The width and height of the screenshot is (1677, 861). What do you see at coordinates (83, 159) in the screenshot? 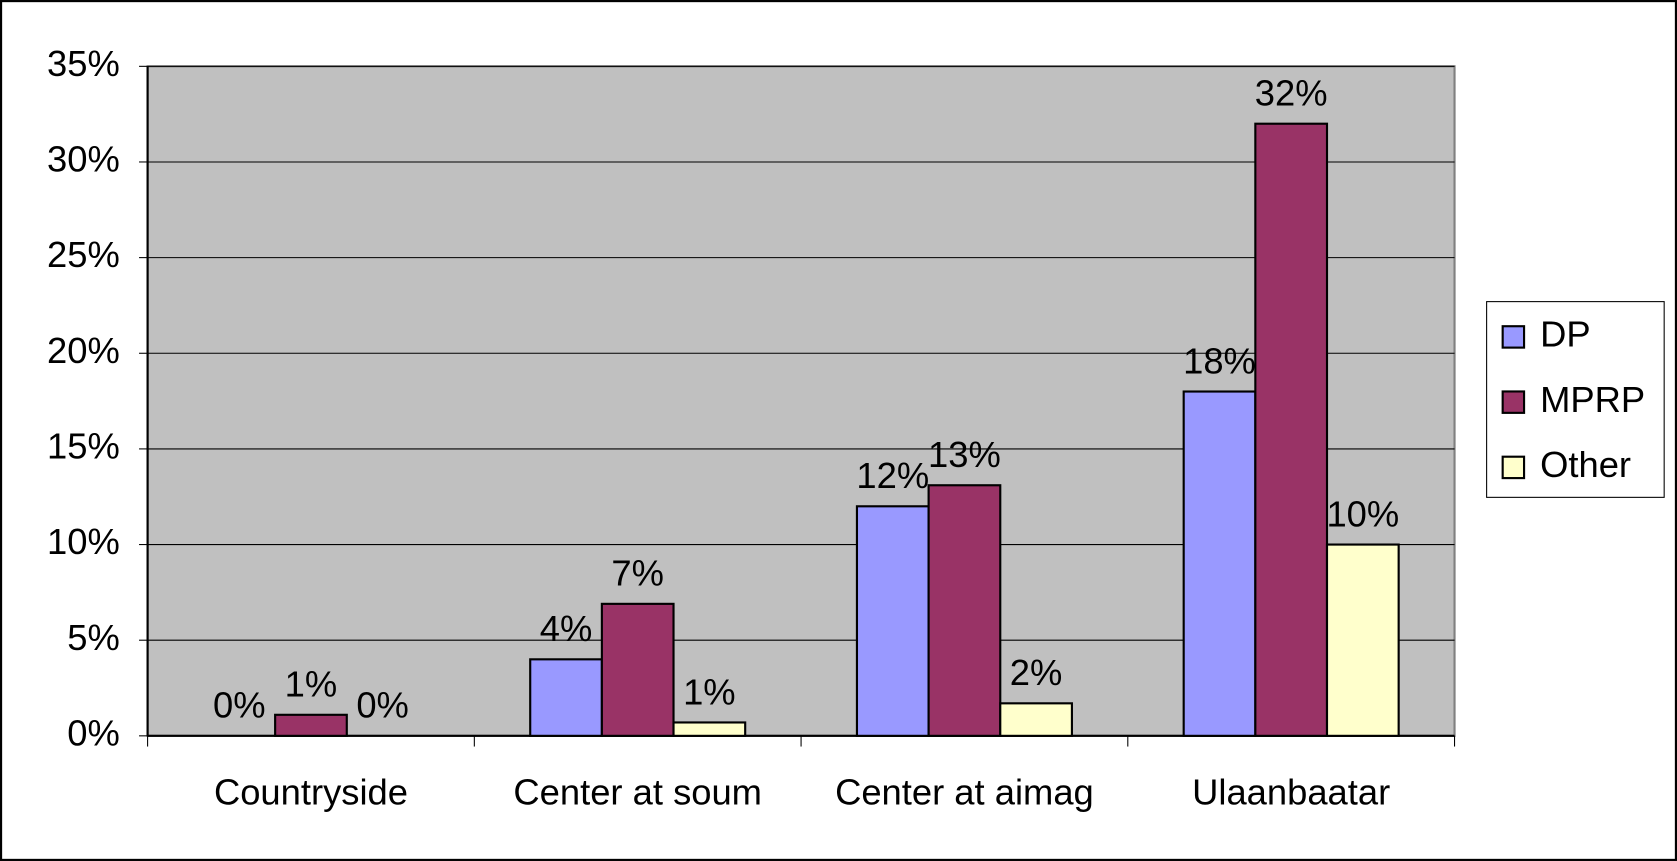
I see `y-tick-label: 30%` at bounding box center [83, 159].